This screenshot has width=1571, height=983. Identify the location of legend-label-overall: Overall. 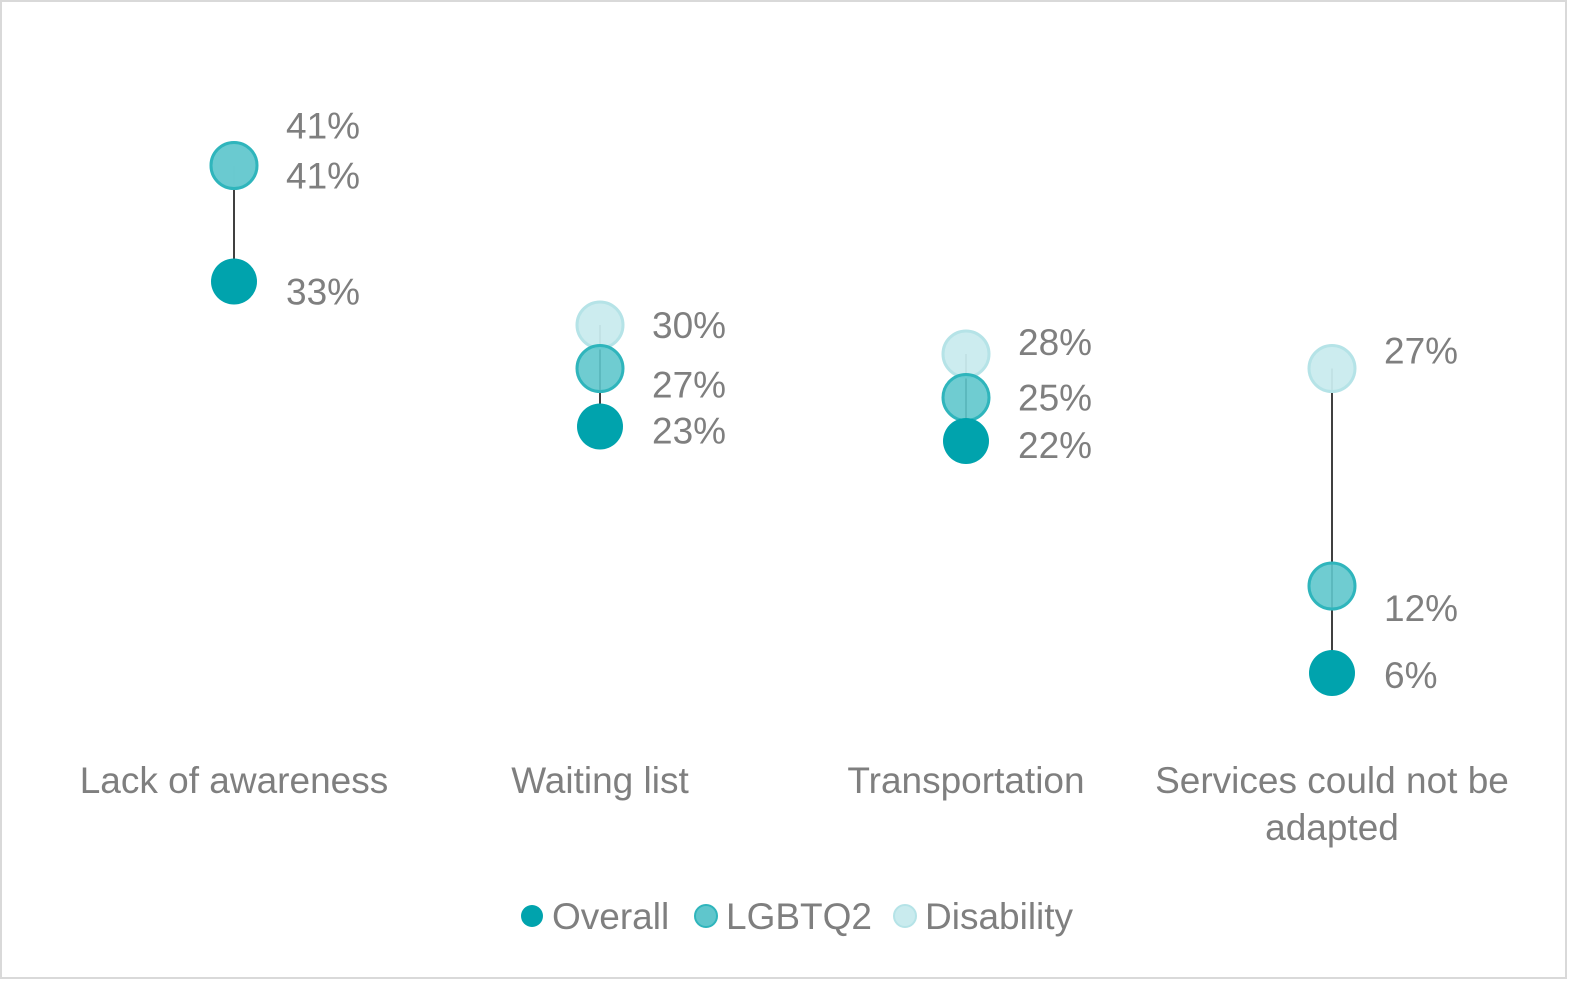
(610, 916).